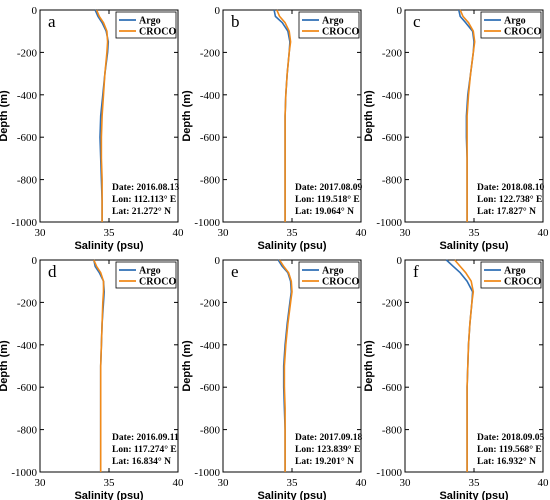  Describe the element at coordinates (509, 449) in the screenshot. I see `info-longitude: Lon: 119.568° E` at that location.